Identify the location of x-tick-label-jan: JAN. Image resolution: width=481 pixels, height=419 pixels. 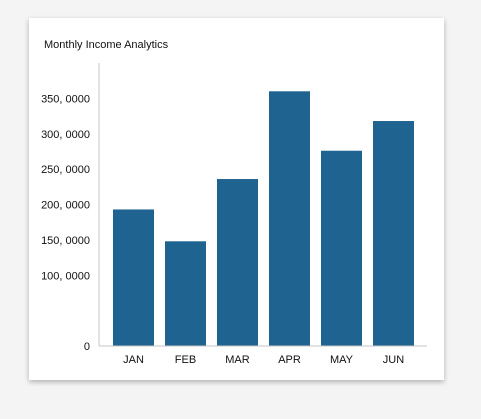
(133, 360).